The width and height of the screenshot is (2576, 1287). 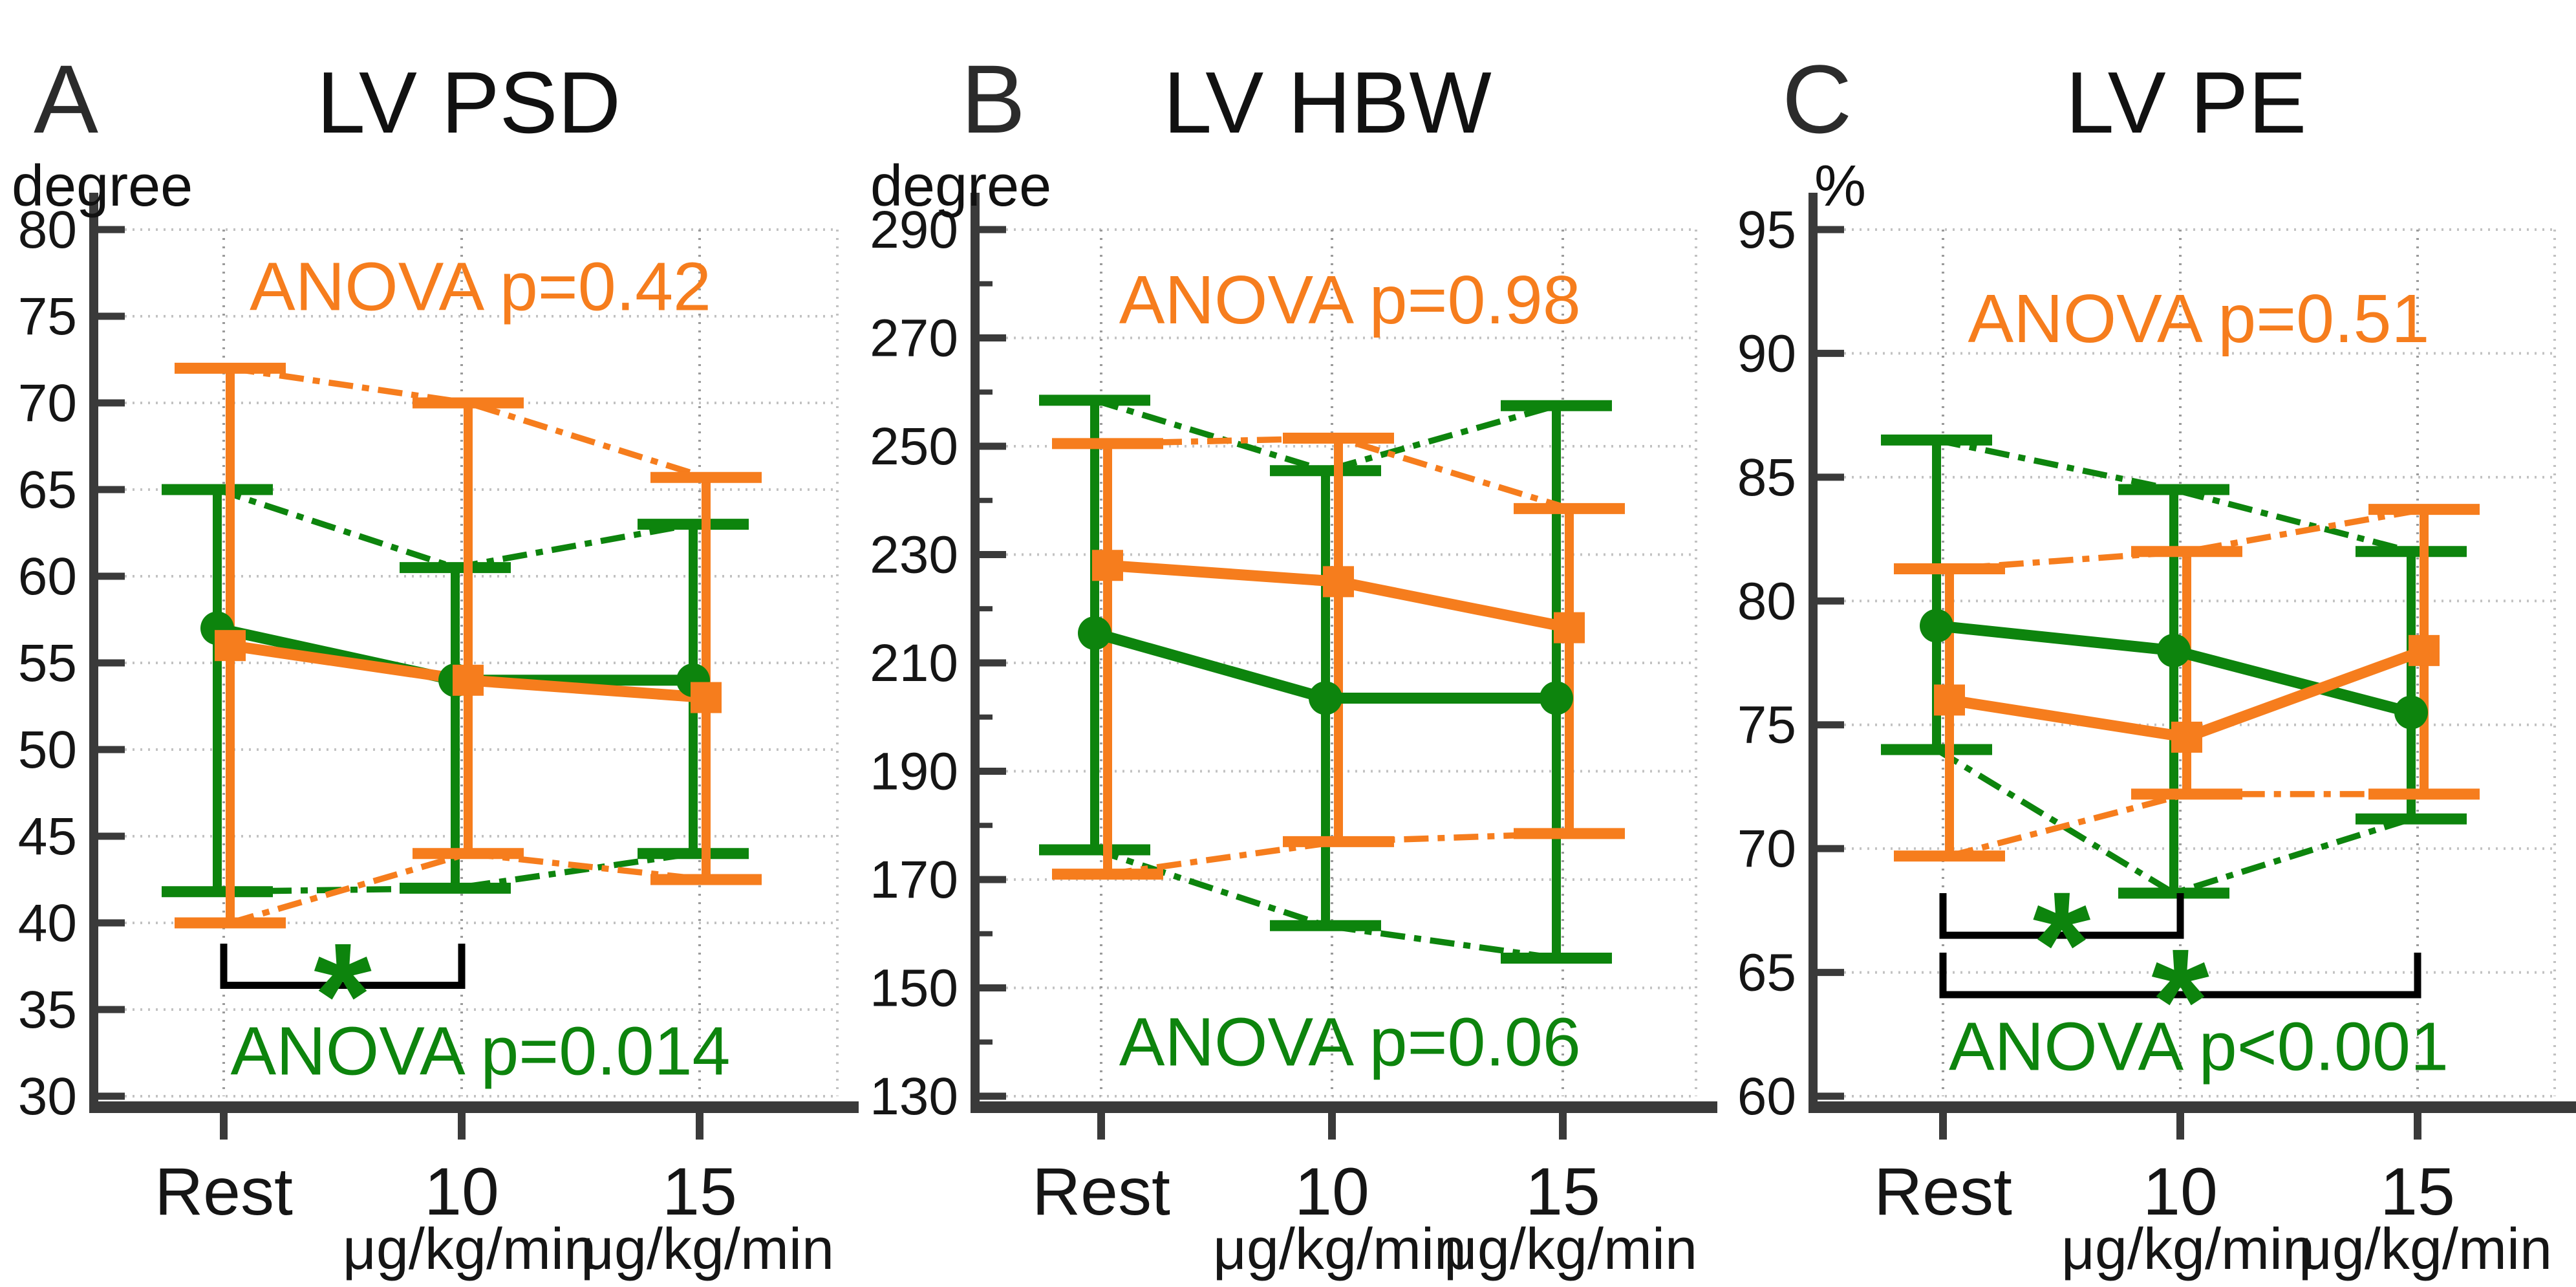 I want to click on y-tick-label: 270, so click(x=914, y=338).